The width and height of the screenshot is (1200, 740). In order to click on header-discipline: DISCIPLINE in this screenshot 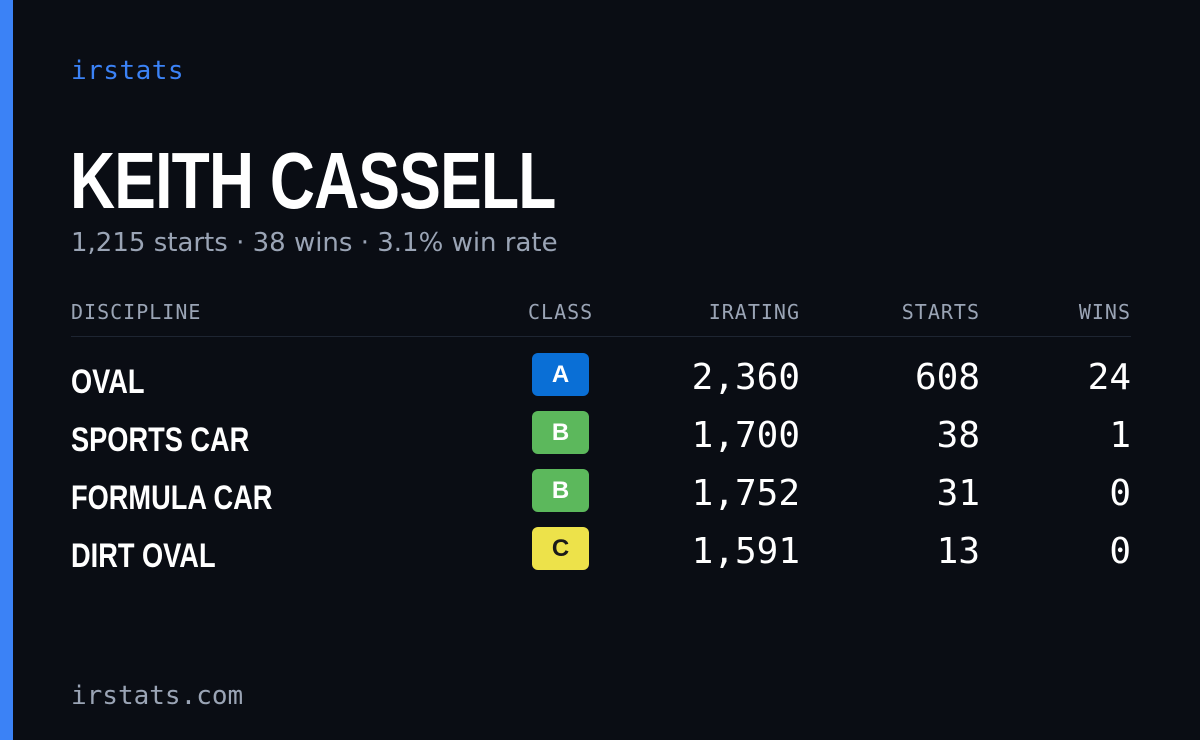, I will do `click(136, 312)`.